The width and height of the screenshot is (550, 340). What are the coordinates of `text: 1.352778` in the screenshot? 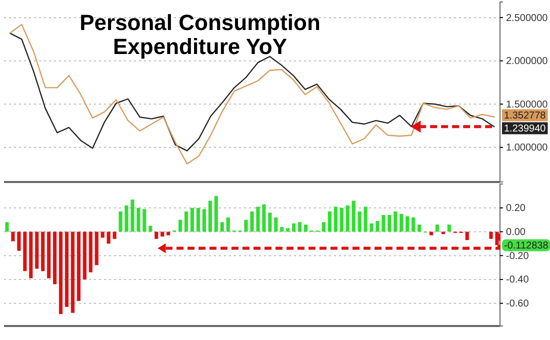 It's located at (525, 116).